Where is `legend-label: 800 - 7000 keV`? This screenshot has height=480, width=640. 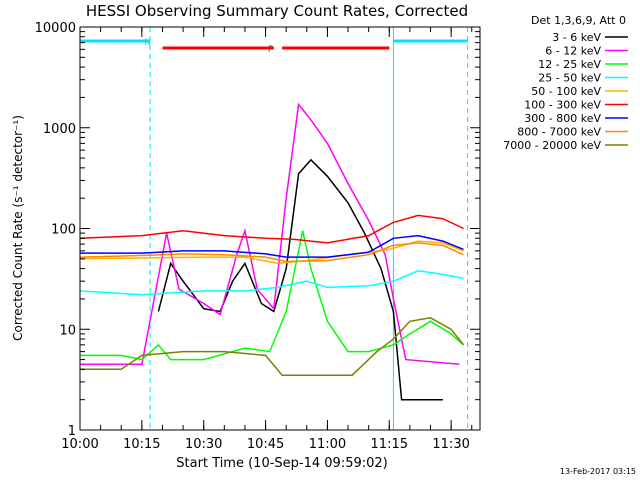
legend-label: 800 - 7000 keV is located at coordinates (559, 132).